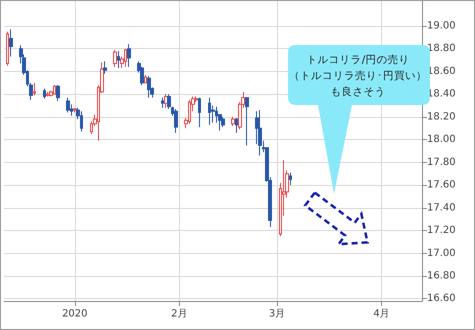  I want to click on x-tick-label: 2月, so click(179, 314).